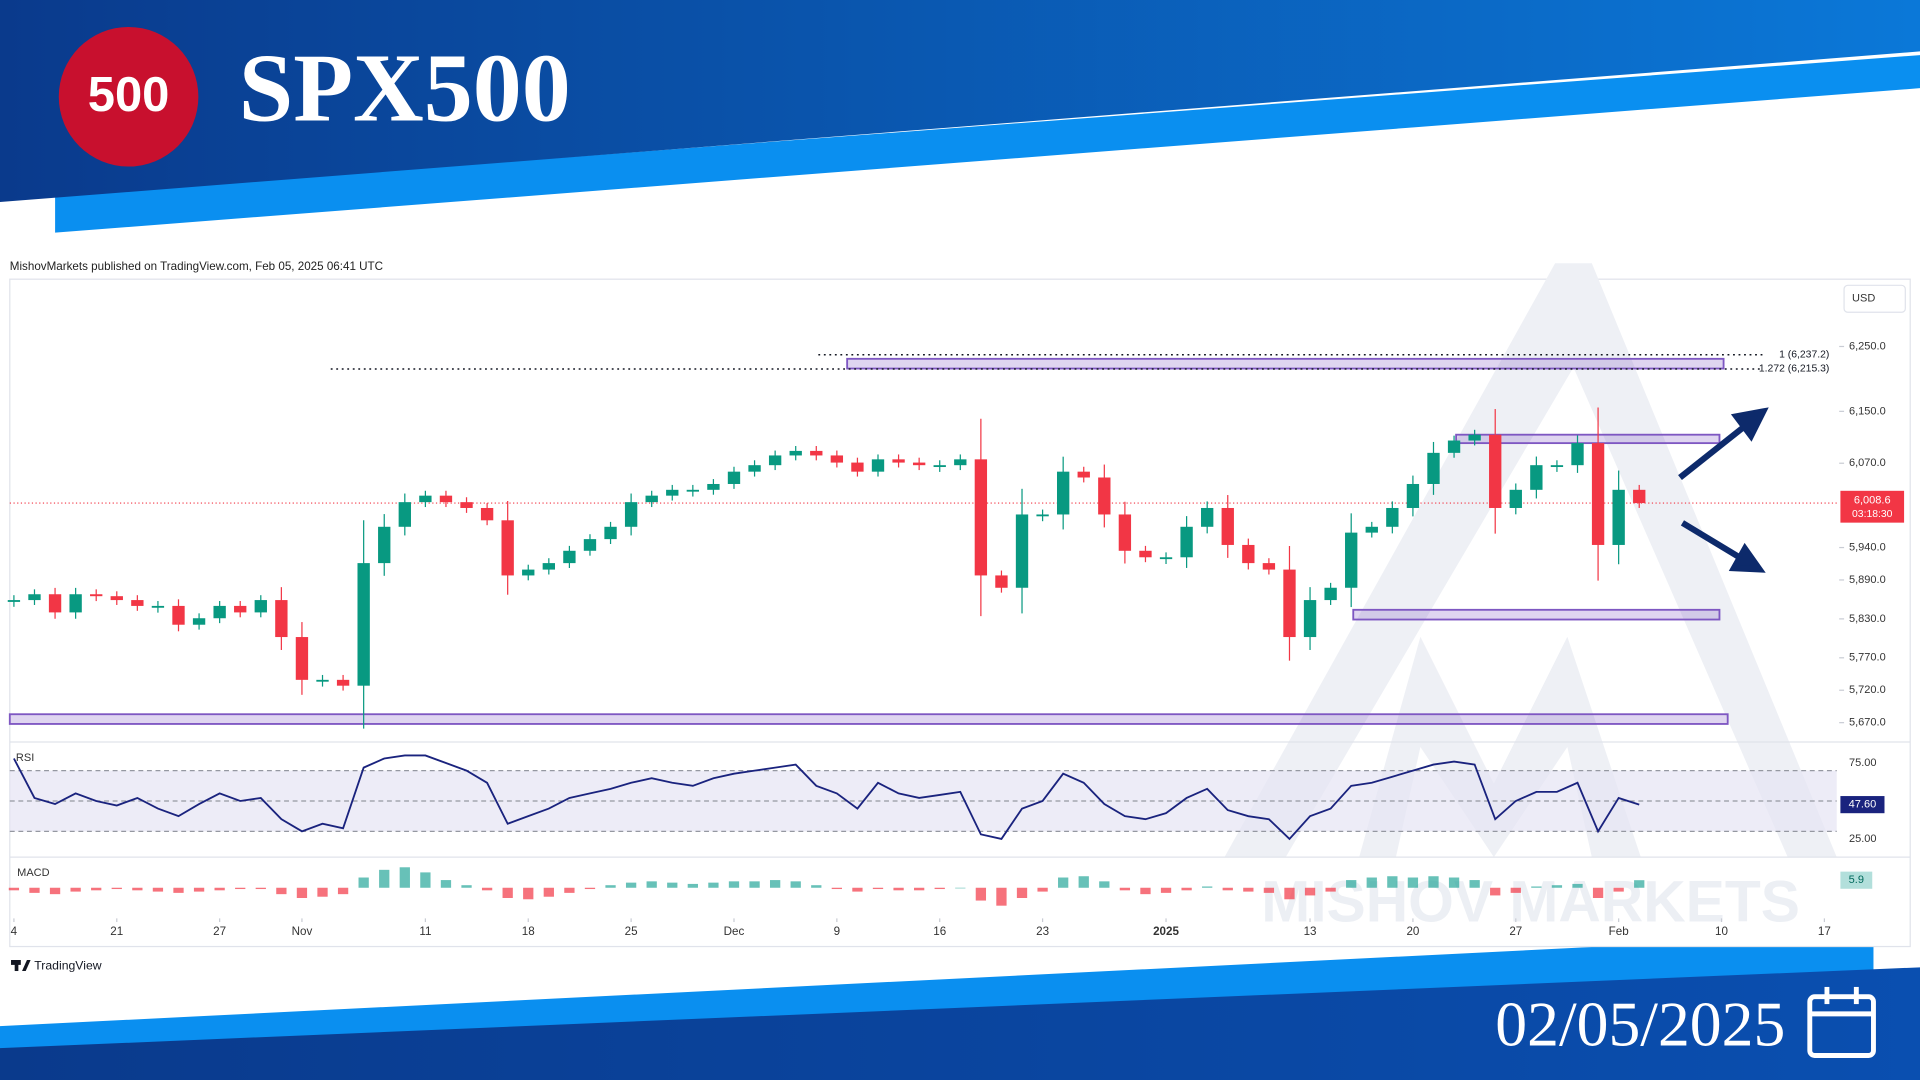  I want to click on x-tick-label: 13, so click(1310, 931).